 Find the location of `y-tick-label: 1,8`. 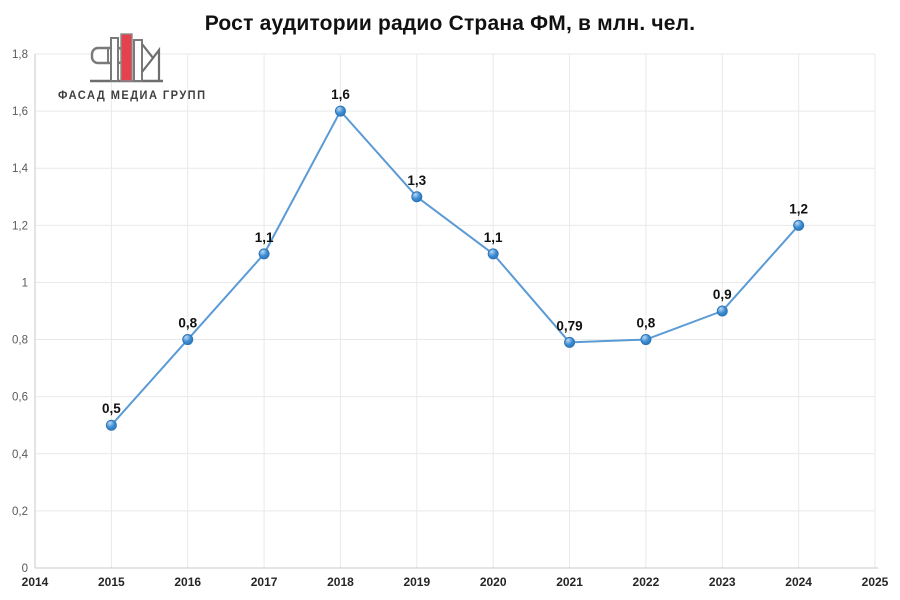

y-tick-label: 1,8 is located at coordinates (20, 55).